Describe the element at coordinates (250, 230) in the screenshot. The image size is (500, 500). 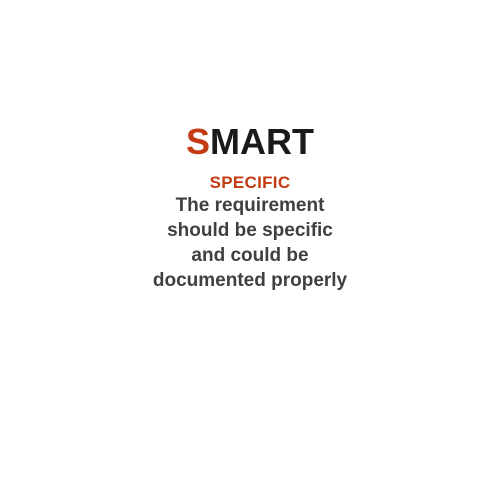
I see `description-line: should be specific` at that location.